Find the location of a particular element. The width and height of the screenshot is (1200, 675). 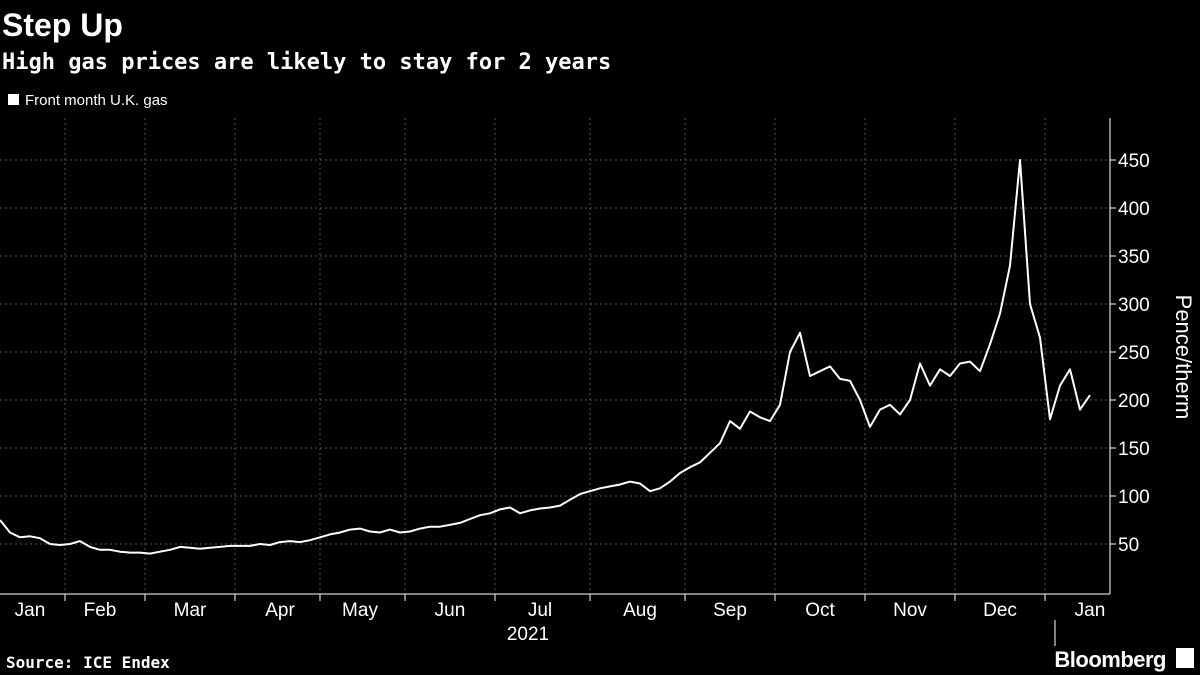

legend-label: Front month U.K. gas is located at coordinates (96, 100).